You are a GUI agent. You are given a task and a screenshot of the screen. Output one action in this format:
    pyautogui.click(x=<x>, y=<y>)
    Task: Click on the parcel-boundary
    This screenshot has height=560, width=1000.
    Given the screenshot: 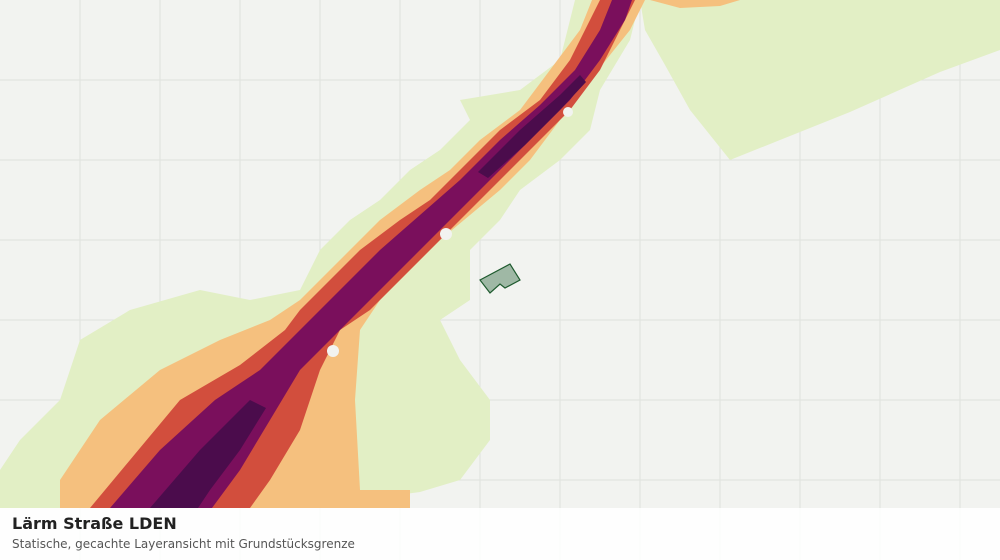 What is the action you would take?
    pyautogui.click(x=500, y=278)
    